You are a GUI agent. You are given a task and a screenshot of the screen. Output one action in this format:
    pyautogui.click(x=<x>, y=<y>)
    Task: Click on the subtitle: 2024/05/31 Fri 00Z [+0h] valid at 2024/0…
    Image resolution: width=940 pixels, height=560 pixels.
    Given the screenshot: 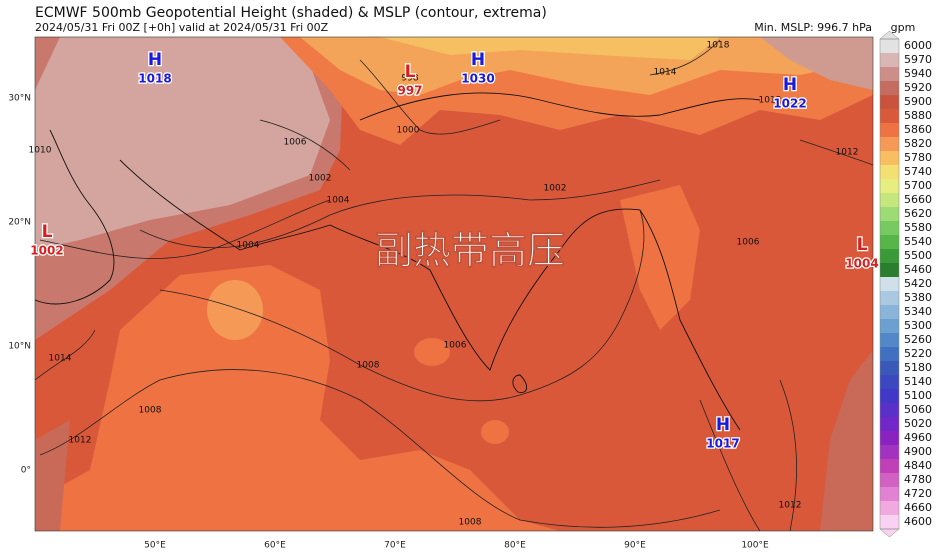 What is the action you would take?
    pyautogui.click(x=182, y=27)
    